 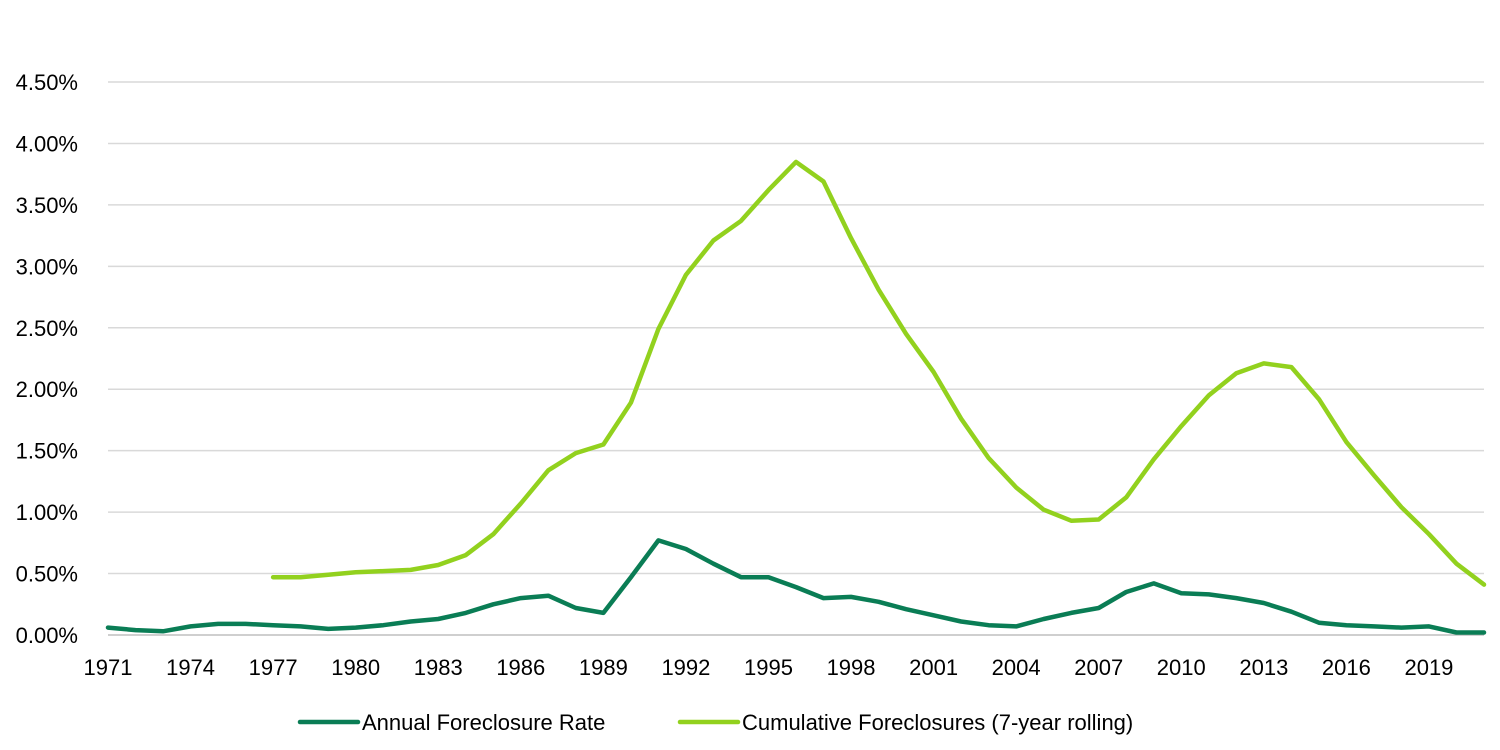 What do you see at coordinates (47, 574) in the screenshot?
I see `y-tick-label: 0.50%` at bounding box center [47, 574].